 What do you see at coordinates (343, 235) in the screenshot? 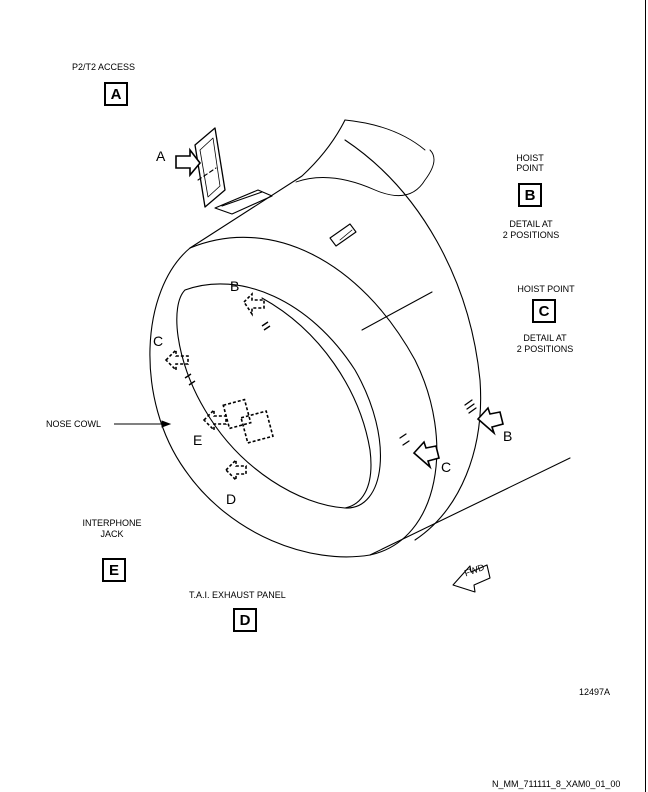
I see `top-small-panel` at bounding box center [343, 235].